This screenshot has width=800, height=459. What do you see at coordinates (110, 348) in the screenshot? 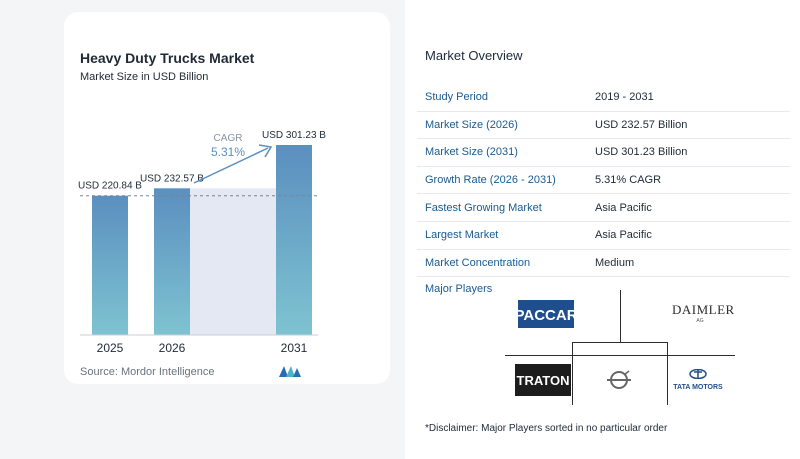
I see `x-tick-label: 2025` at bounding box center [110, 348].